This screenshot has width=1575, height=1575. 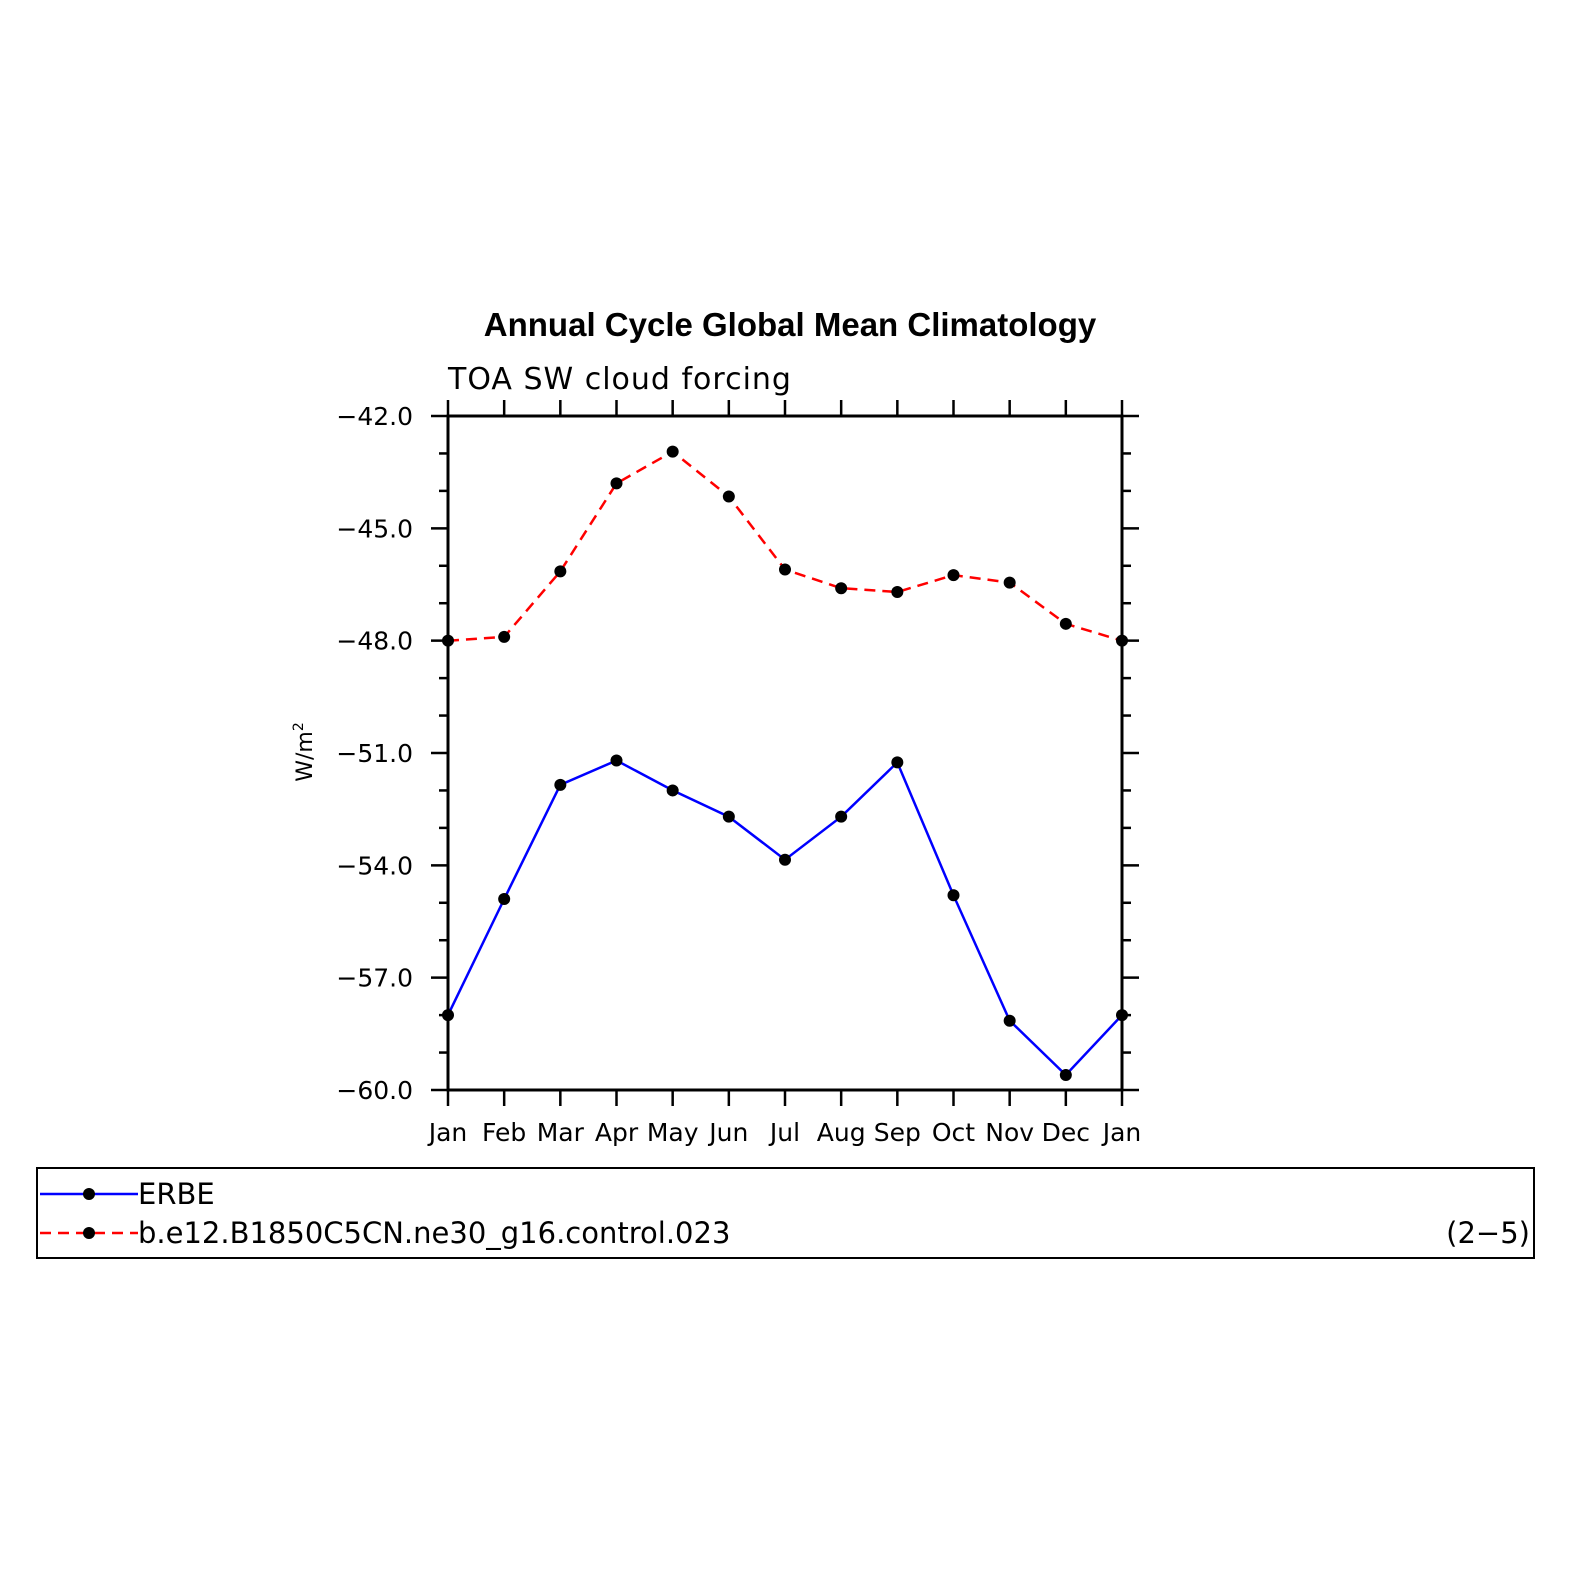 I want to click on x-tick-label: Apr, so click(x=617, y=1132).